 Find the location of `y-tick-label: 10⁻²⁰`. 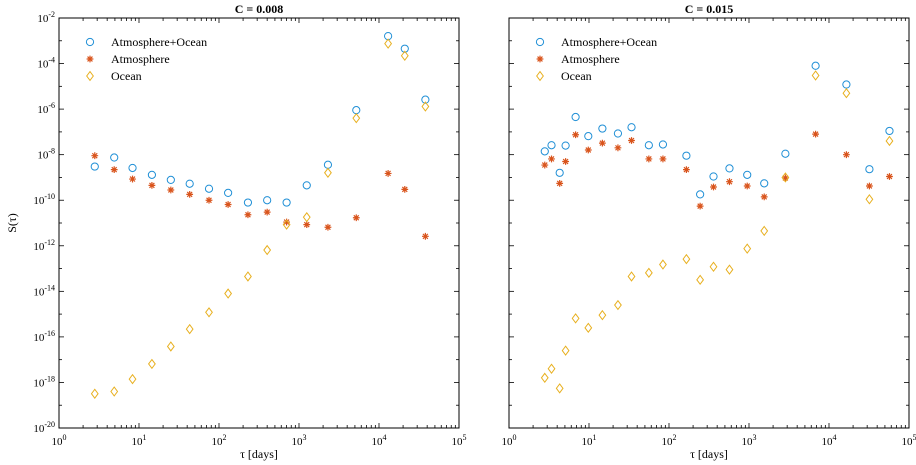

y-tick-label: 10⁻²⁰ is located at coordinates (44, 427).